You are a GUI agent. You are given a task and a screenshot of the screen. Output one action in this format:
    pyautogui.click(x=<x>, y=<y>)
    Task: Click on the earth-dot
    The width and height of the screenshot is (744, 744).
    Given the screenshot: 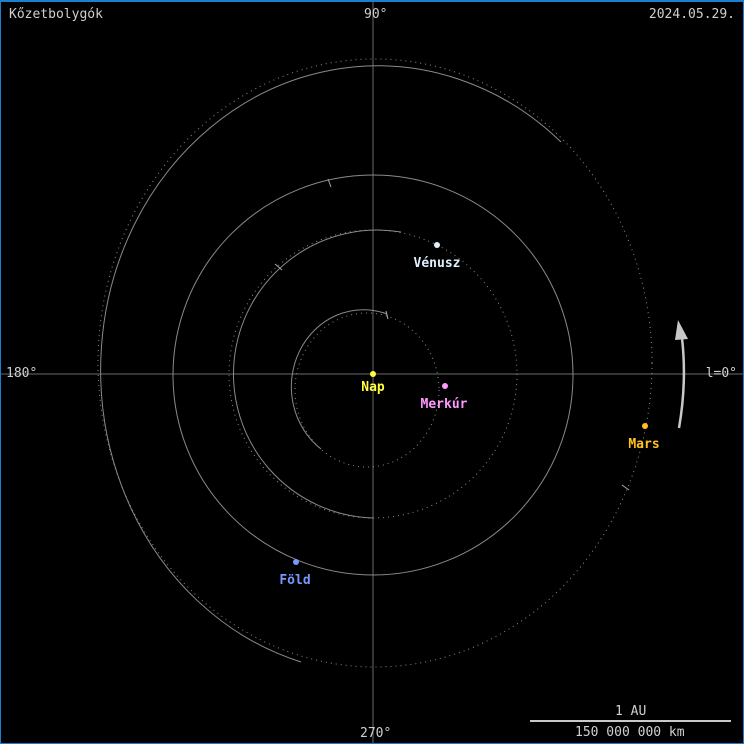 What is the action you would take?
    pyautogui.click(x=296, y=562)
    